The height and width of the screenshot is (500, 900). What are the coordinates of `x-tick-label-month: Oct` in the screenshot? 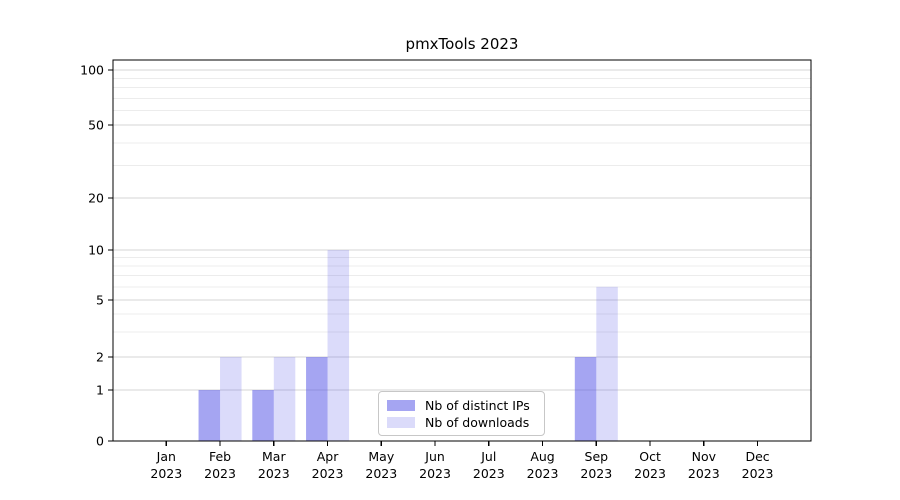 It's located at (650, 456).